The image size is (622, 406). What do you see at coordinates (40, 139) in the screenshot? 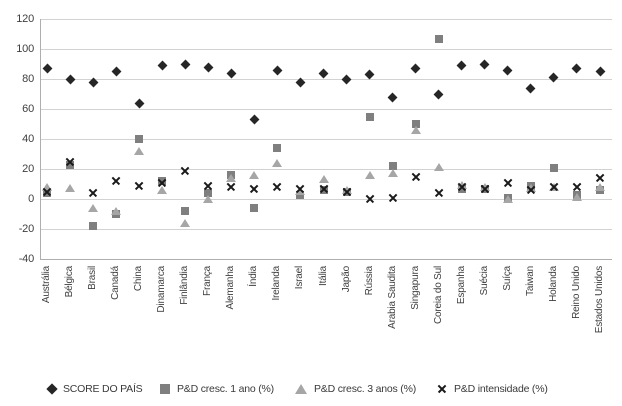
I see `y-axis-line` at bounding box center [40, 139].